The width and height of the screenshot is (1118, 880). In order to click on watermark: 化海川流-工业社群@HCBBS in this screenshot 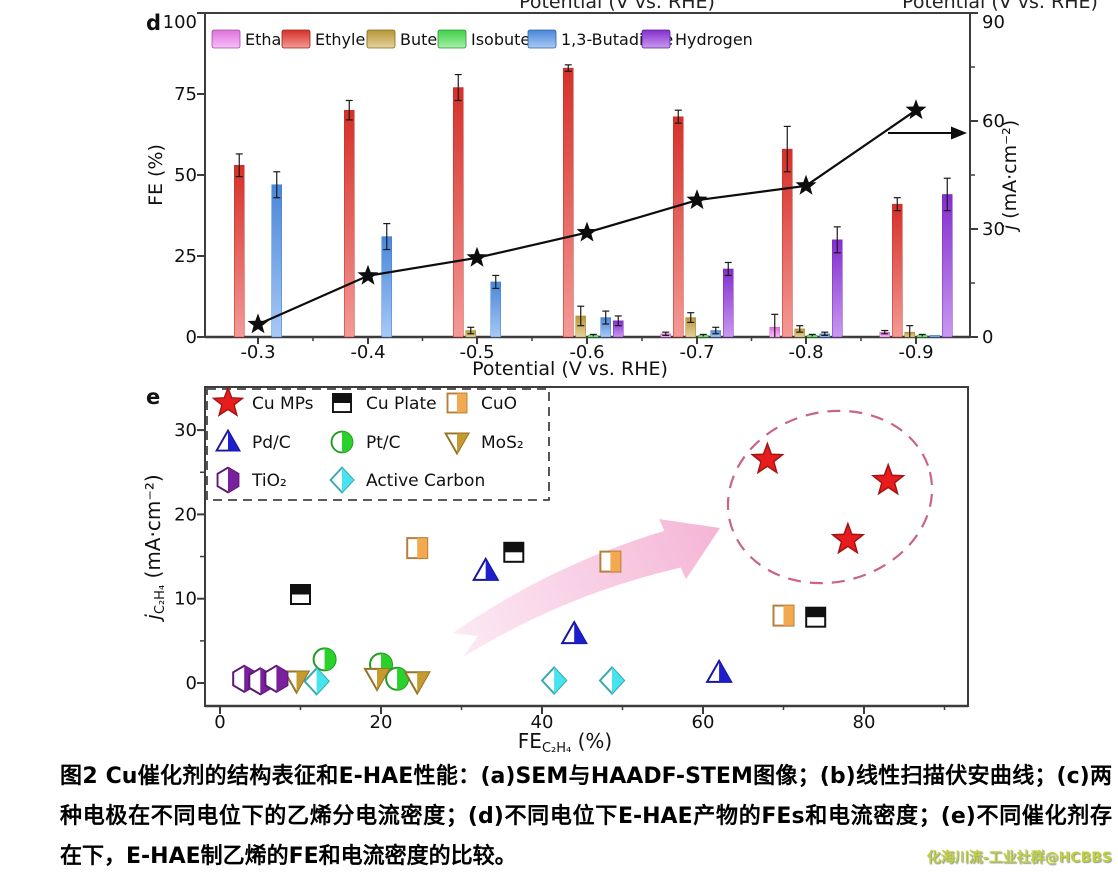, I will do `click(1019, 858)`.